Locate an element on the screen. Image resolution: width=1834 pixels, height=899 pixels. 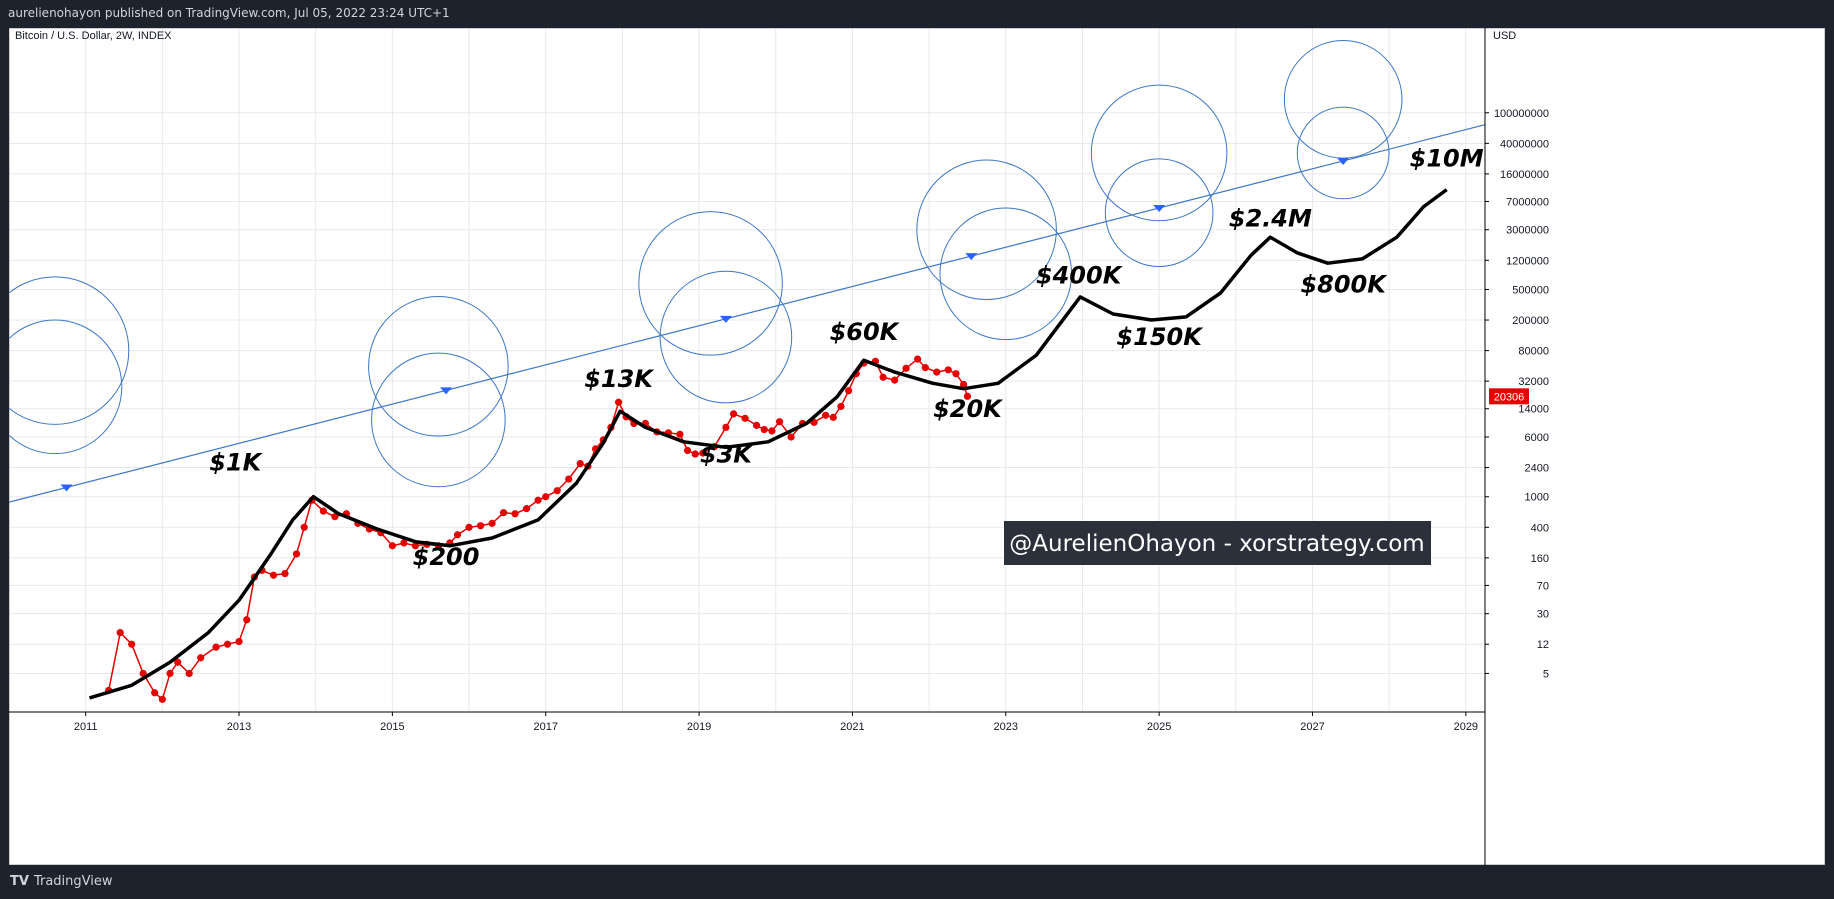
tradingview-brand: TV TradingView is located at coordinates (61, 882).